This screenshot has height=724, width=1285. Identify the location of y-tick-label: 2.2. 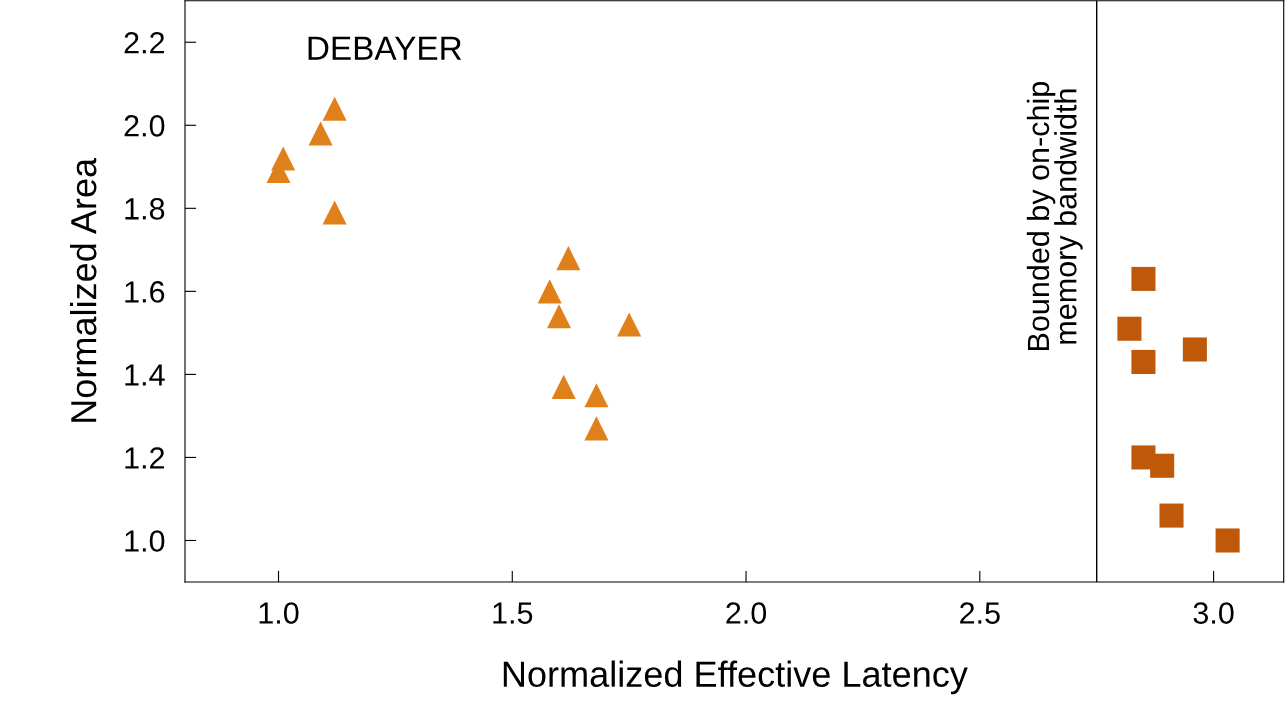
(144, 42).